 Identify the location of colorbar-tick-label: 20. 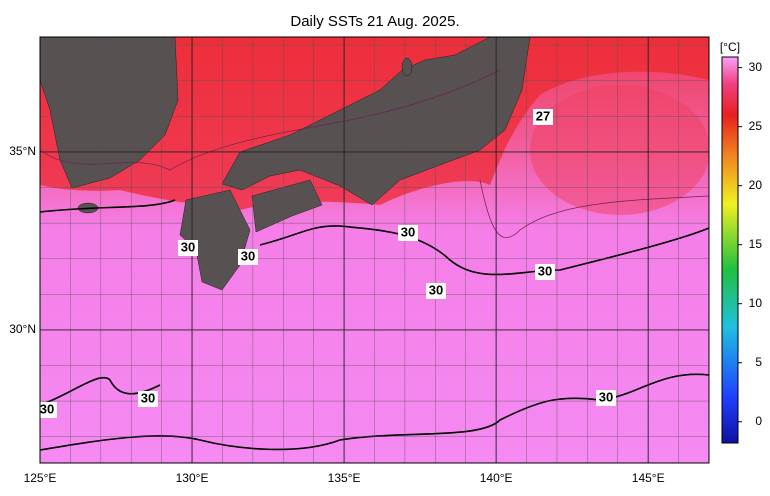
(756, 185).